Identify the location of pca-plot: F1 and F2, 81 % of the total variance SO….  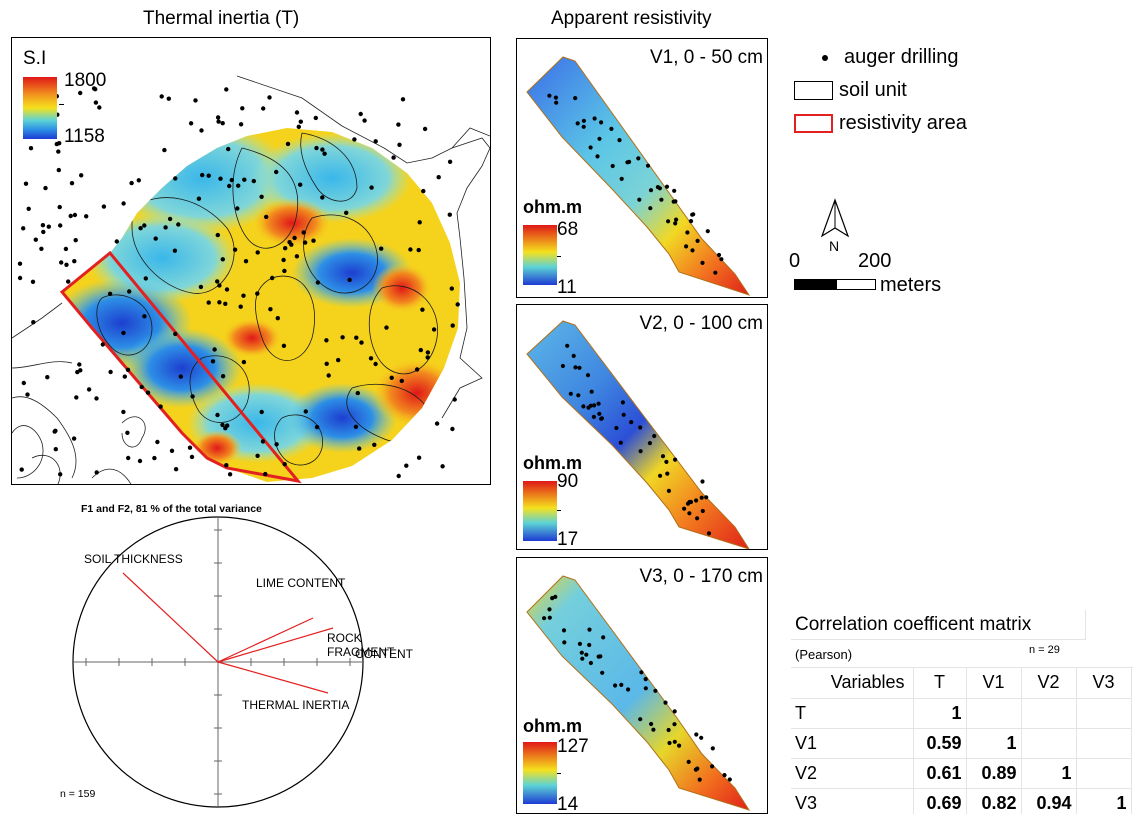
(221, 655).